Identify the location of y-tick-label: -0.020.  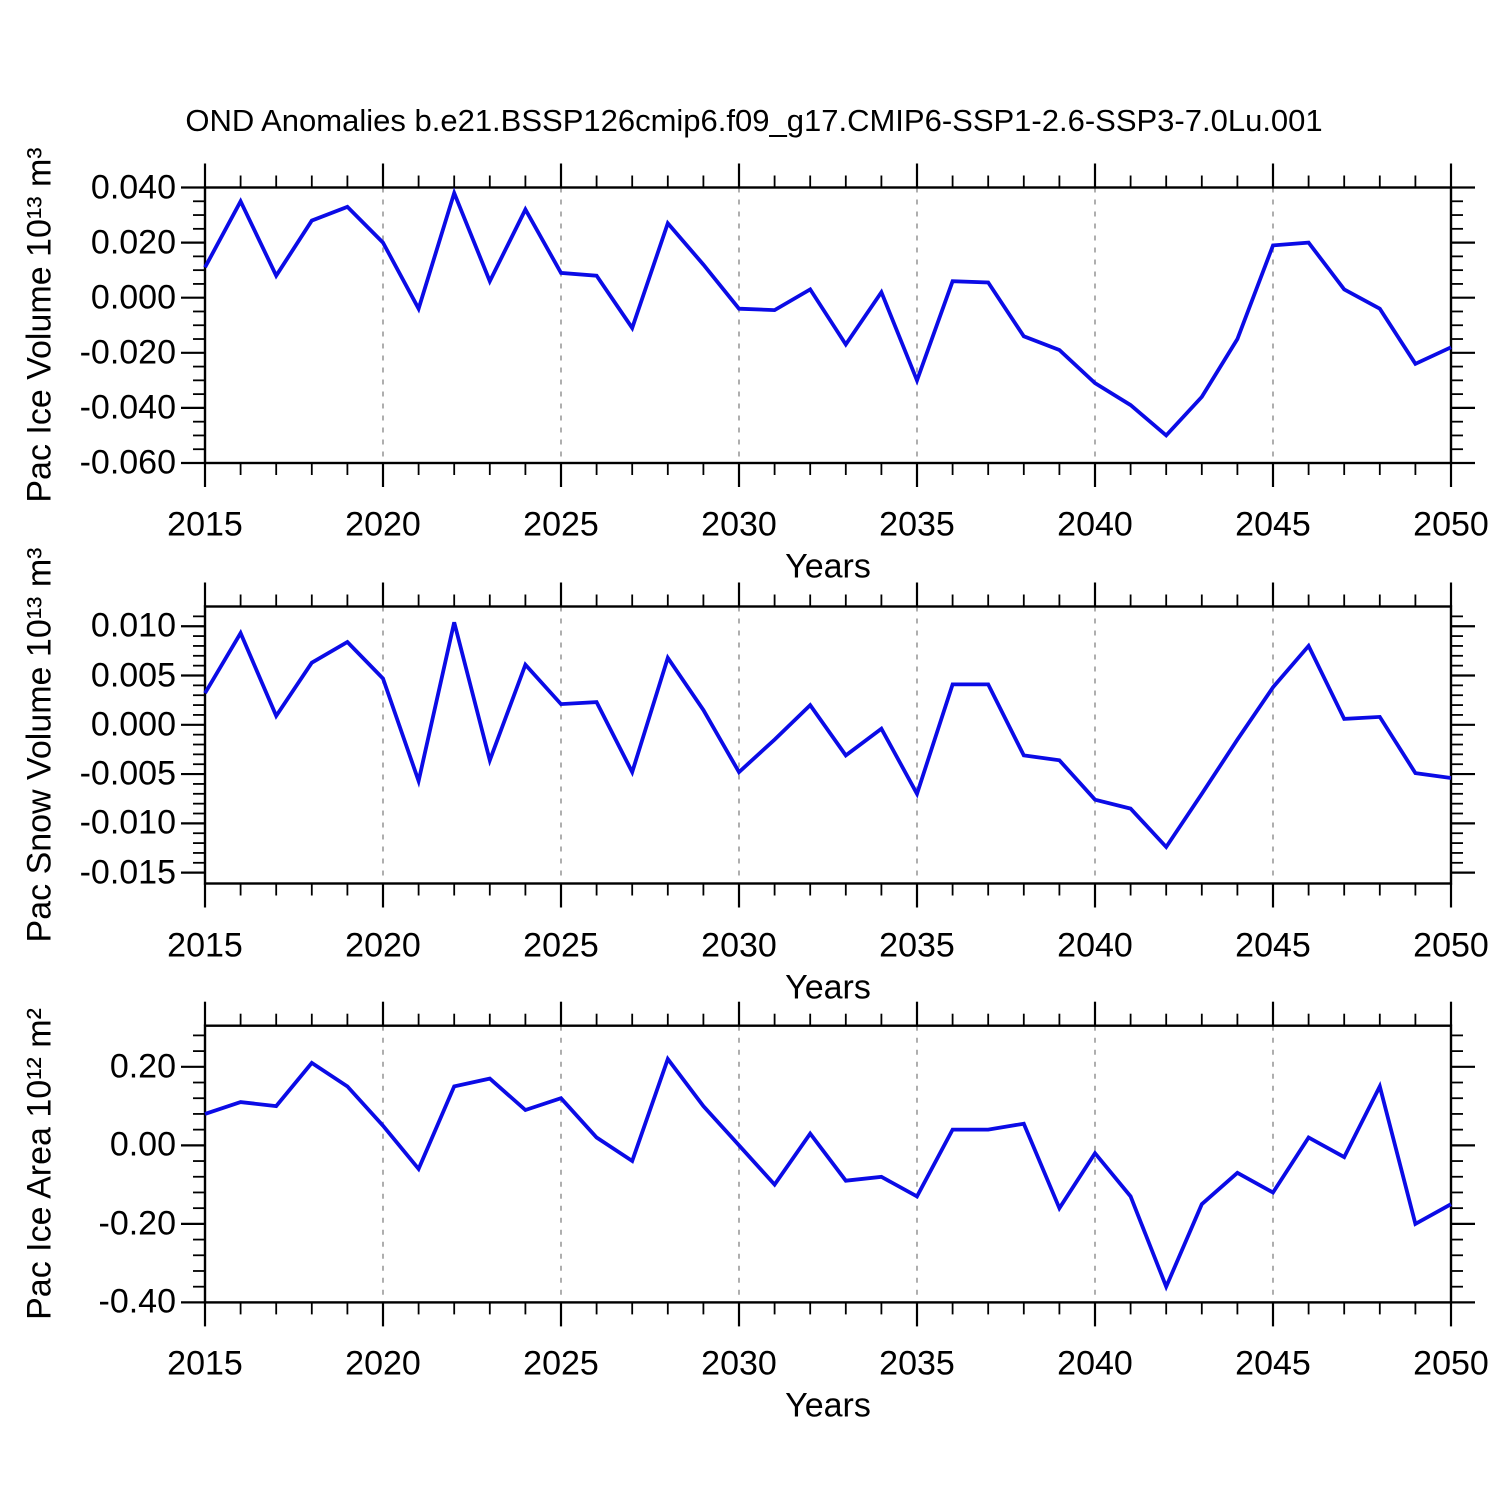
(127, 352).